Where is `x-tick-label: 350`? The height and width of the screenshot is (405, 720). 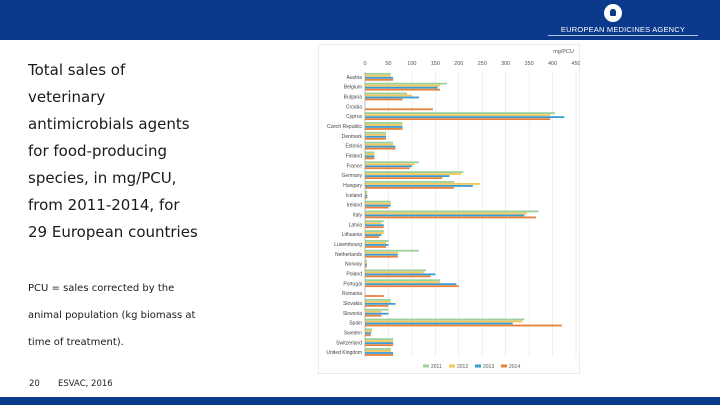 x-tick-label: 350 is located at coordinates (529, 64).